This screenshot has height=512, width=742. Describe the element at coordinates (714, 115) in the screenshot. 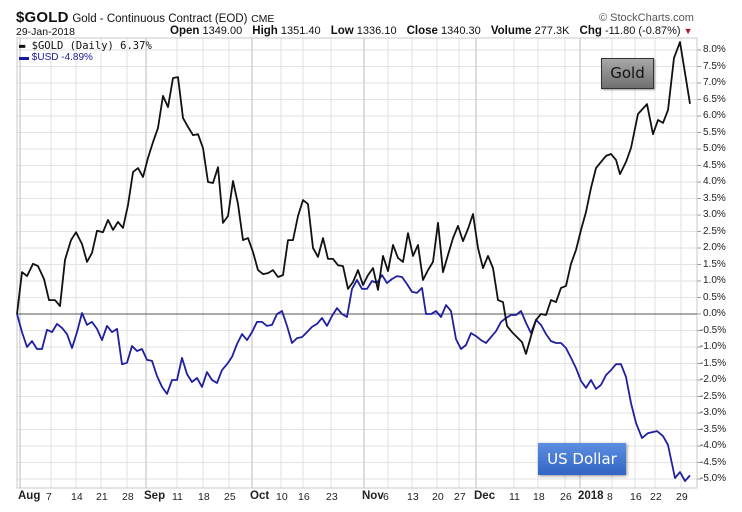

I see `y-tick-label: 6.0%` at that location.